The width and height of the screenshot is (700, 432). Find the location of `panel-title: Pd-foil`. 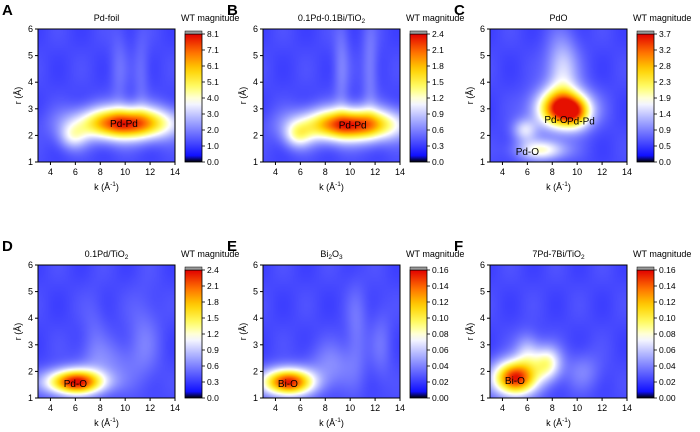

panel-title: Pd-foil is located at coordinates (107, 18).